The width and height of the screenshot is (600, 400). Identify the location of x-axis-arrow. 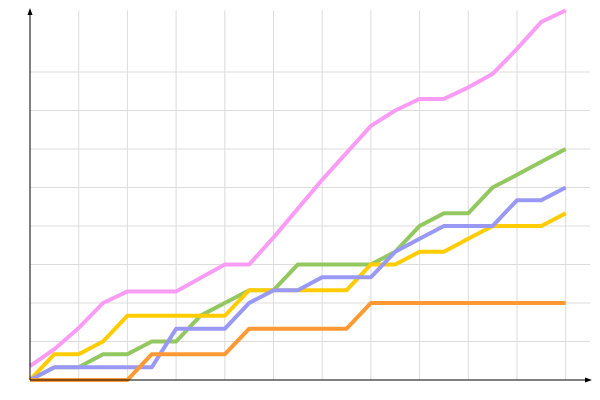
(588, 380).